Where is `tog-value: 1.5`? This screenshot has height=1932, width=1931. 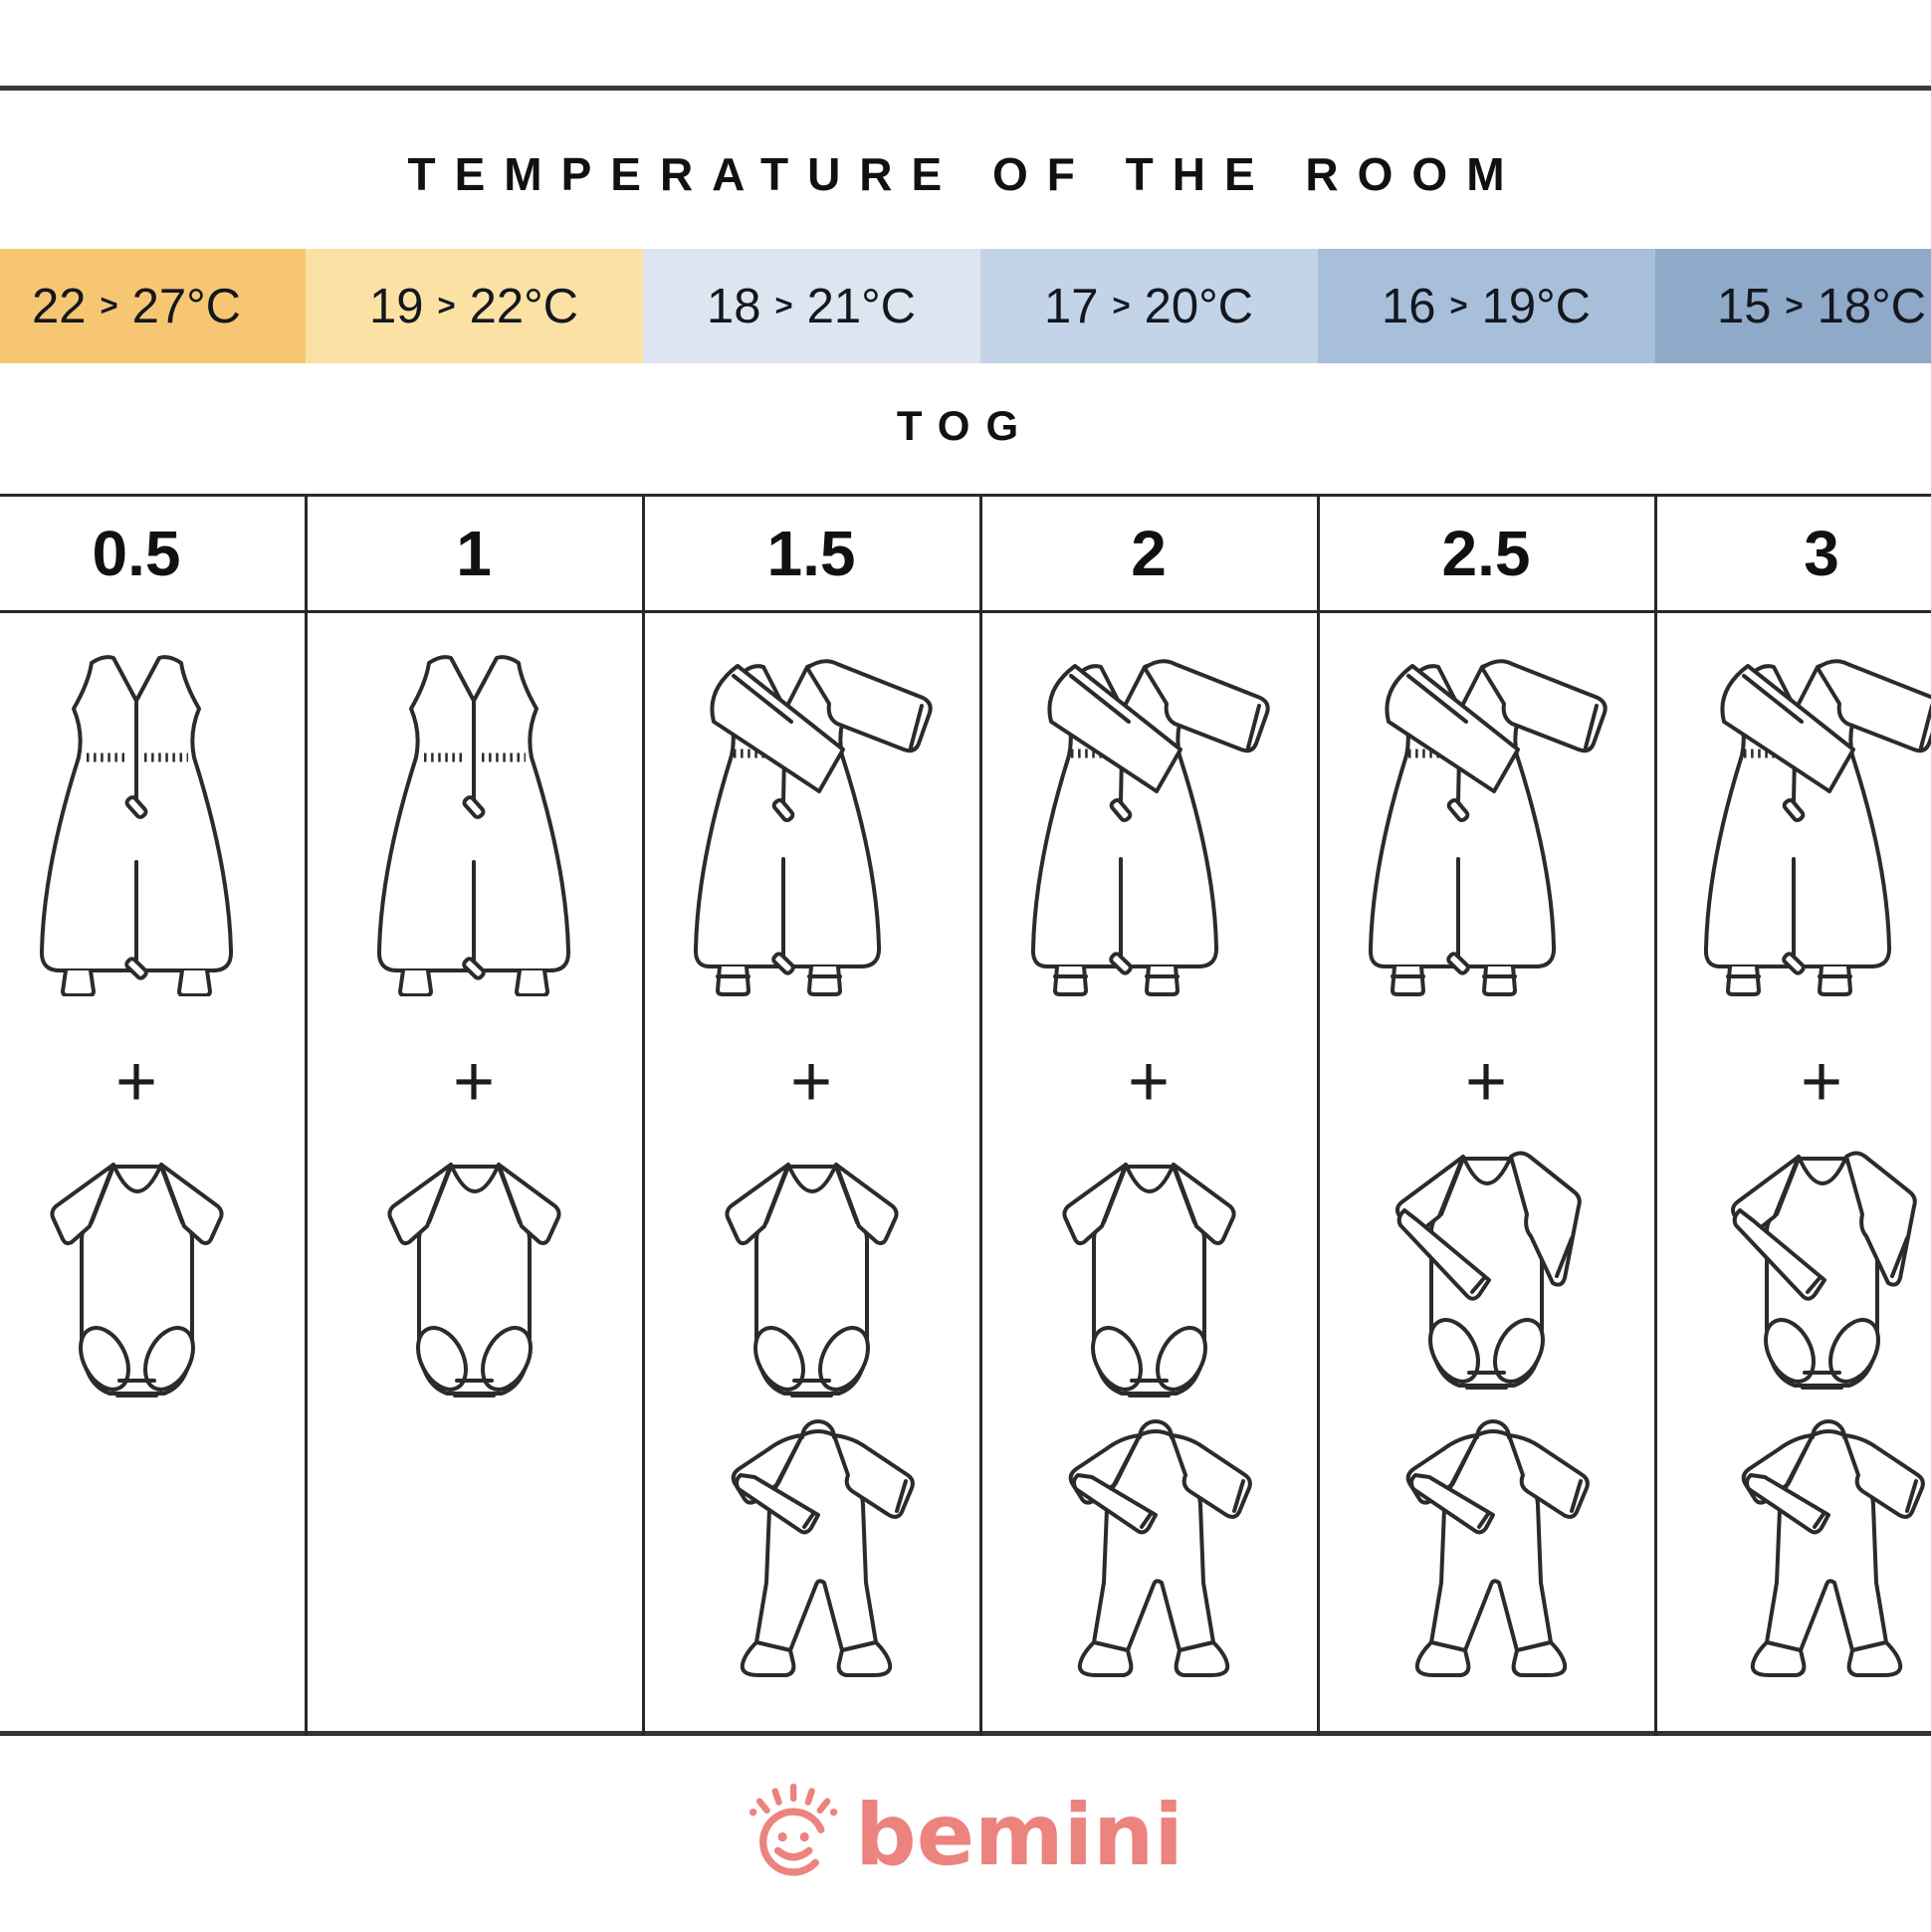
tog-value: 1.5 is located at coordinates (811, 553).